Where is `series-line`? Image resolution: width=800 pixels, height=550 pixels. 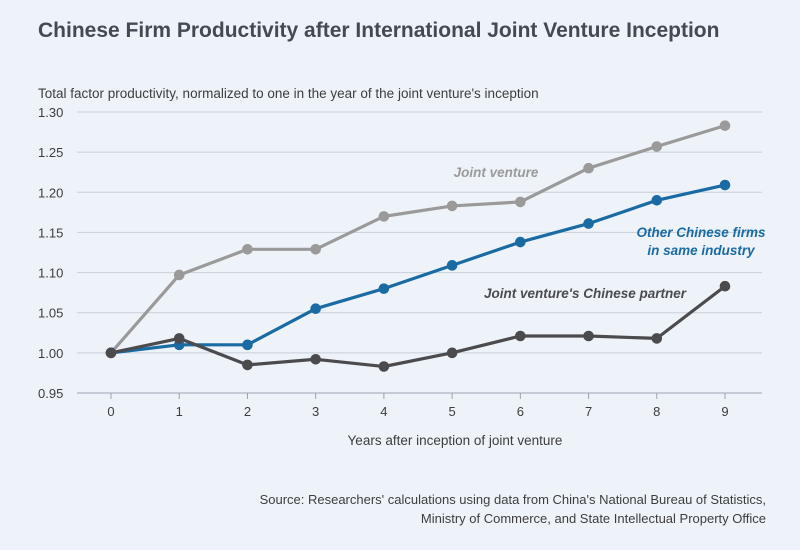
series-line is located at coordinates (418, 326).